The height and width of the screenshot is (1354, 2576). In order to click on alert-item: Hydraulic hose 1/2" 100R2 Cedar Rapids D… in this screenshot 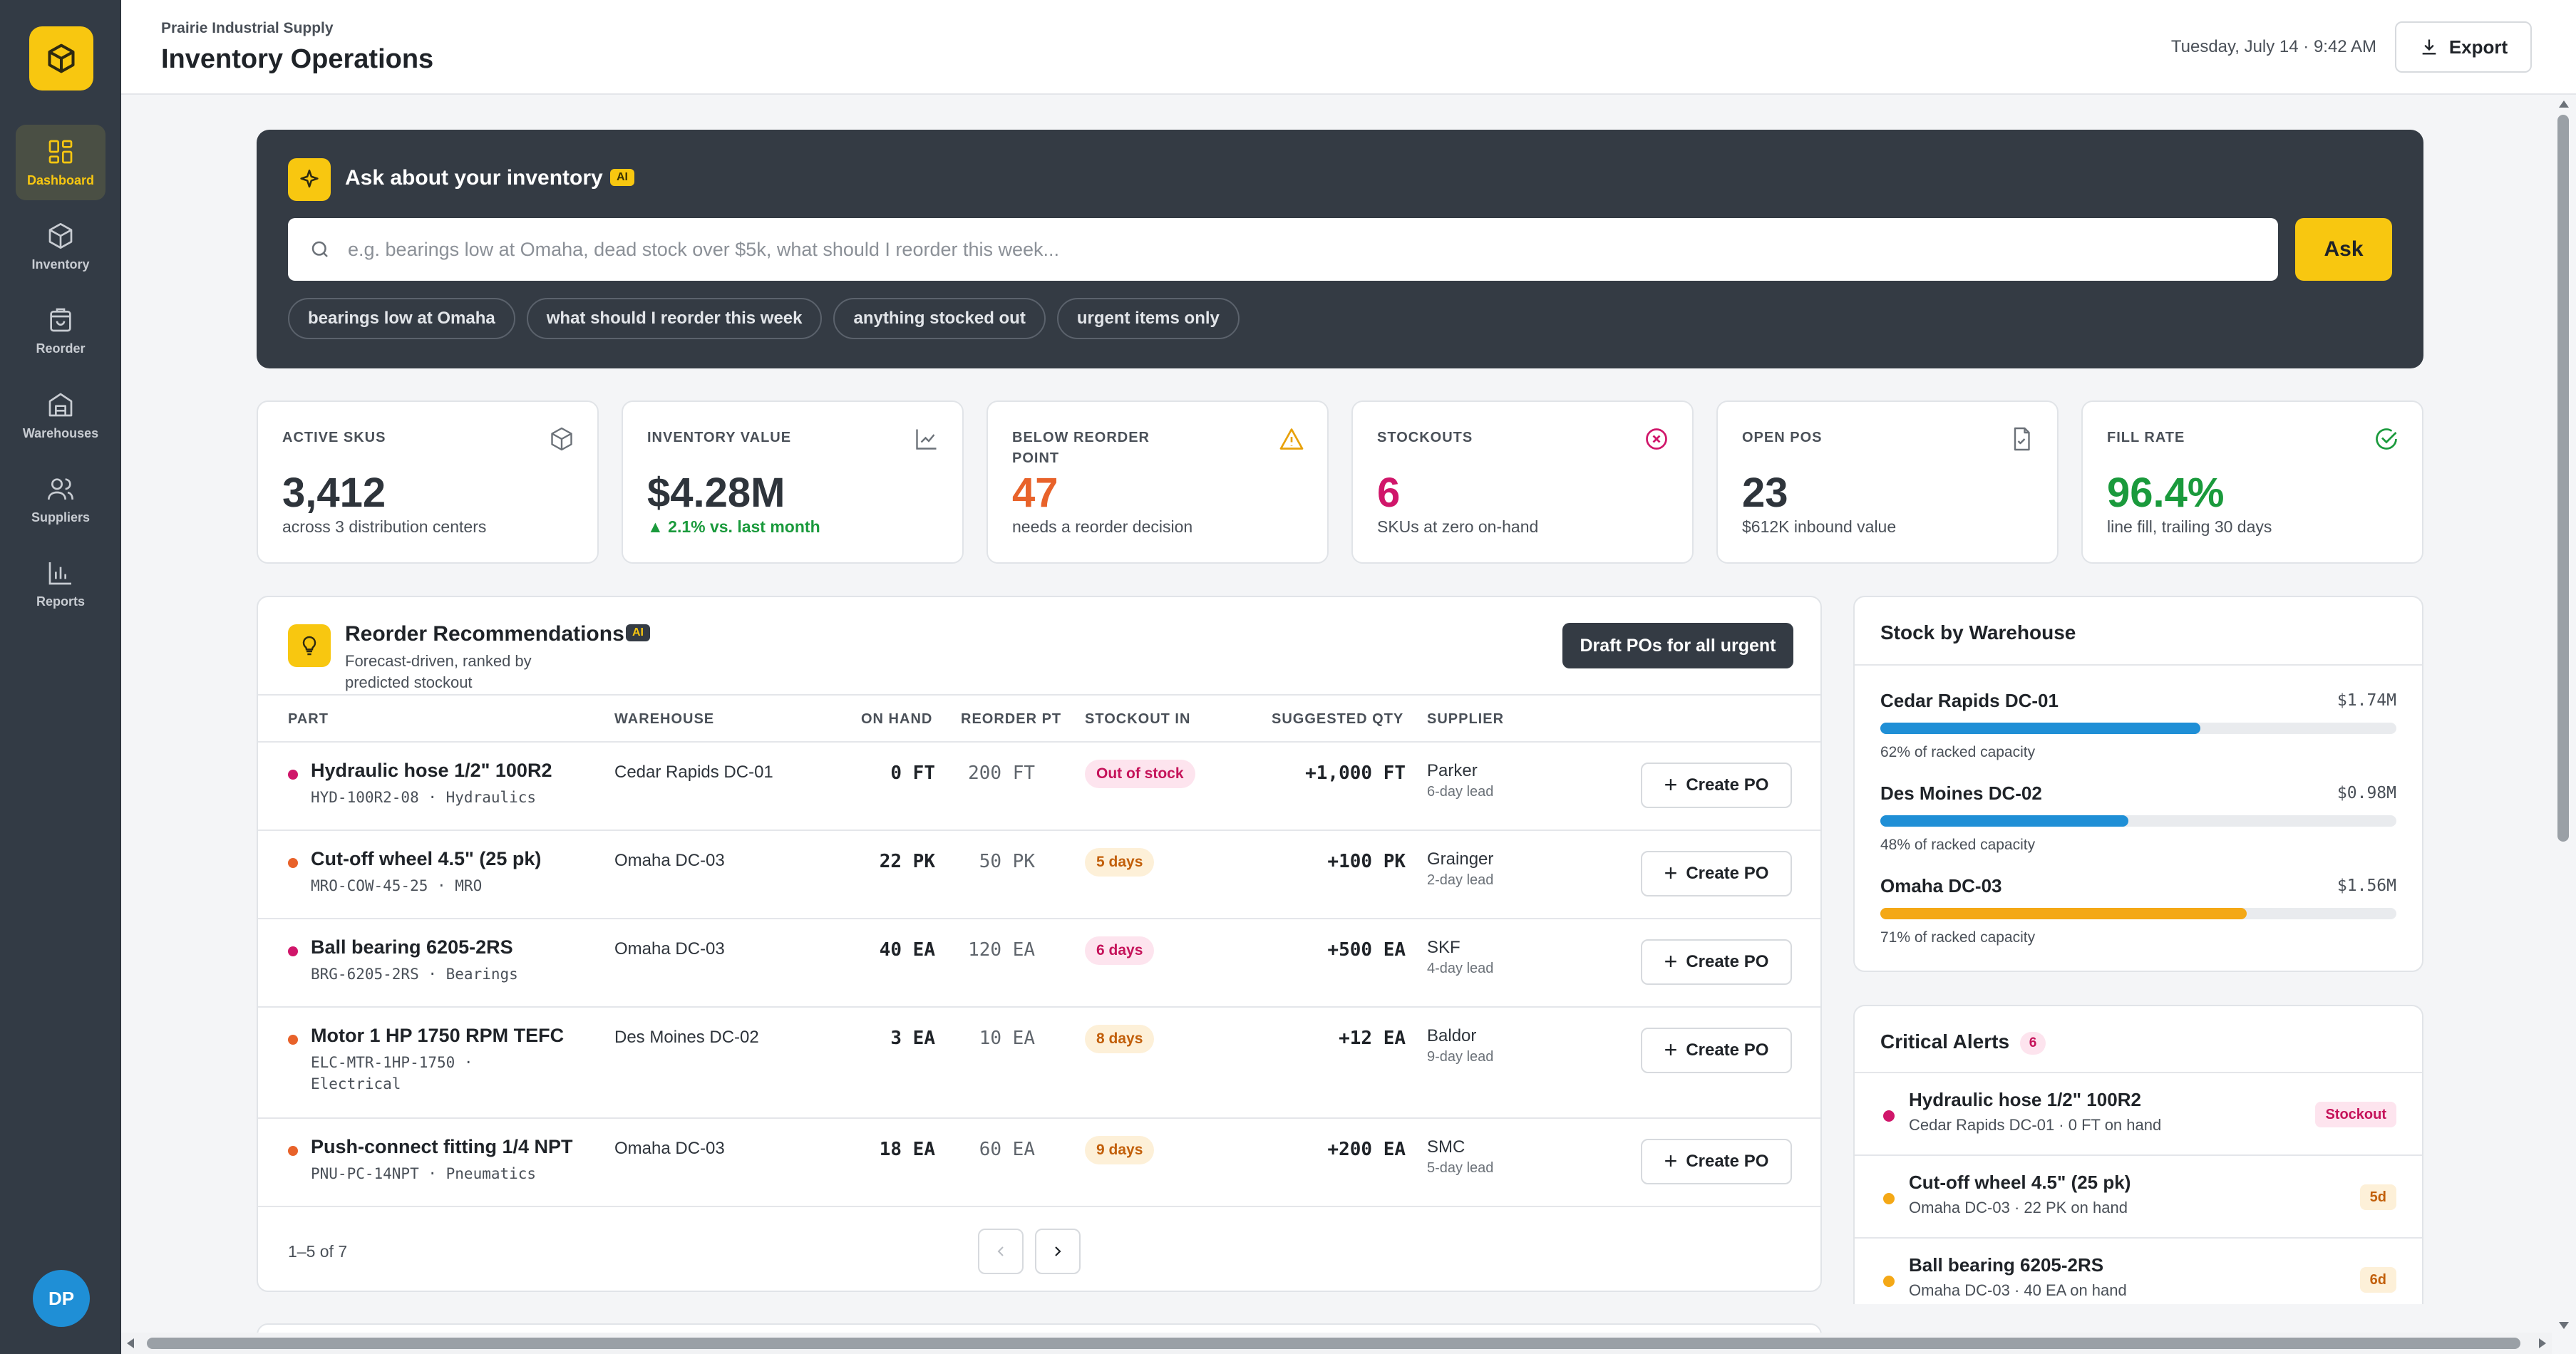, I will do `click(2138, 1114)`.